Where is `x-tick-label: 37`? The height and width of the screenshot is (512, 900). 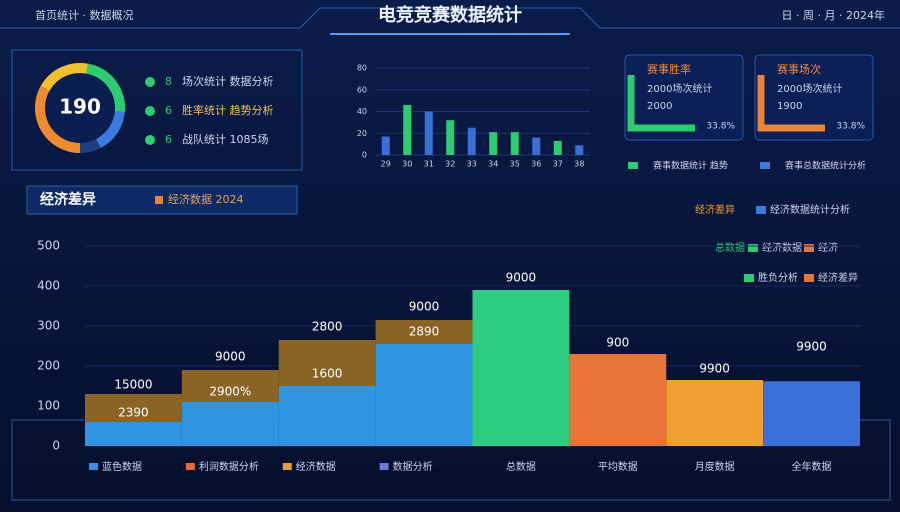 x-tick-label: 37 is located at coordinates (558, 164).